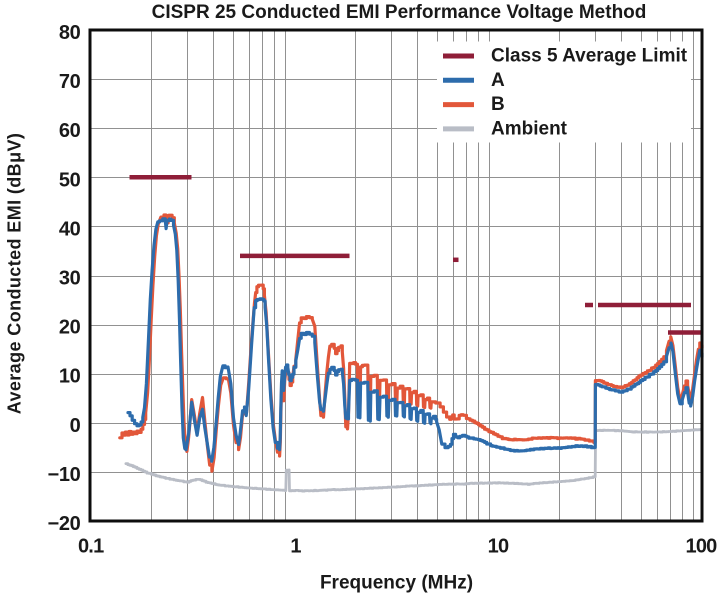 This screenshot has width=720, height=605. Describe the element at coordinates (70, 180) in the screenshot. I see `svg-text: 50` at that location.